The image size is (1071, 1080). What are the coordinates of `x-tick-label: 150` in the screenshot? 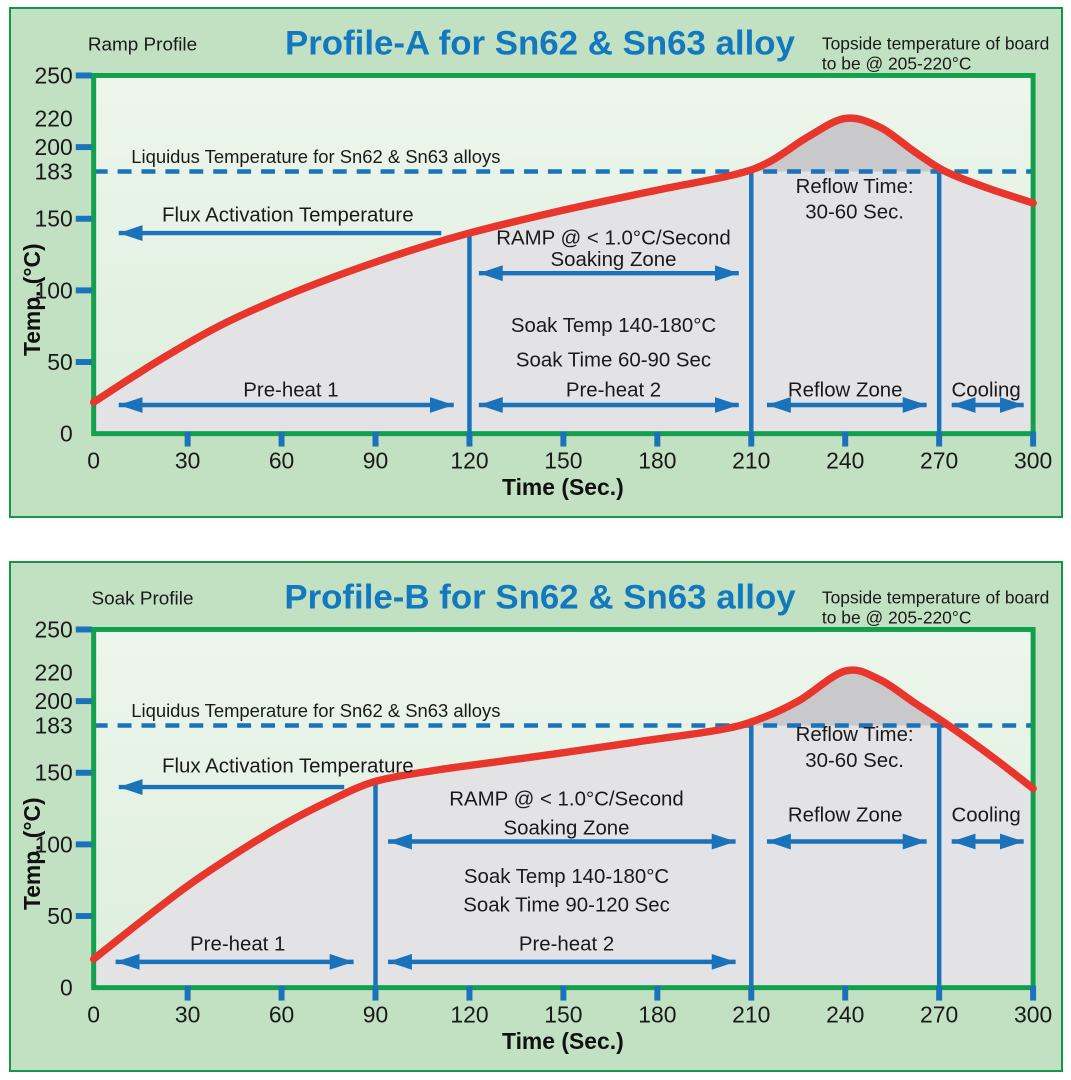 It's located at (563, 460).